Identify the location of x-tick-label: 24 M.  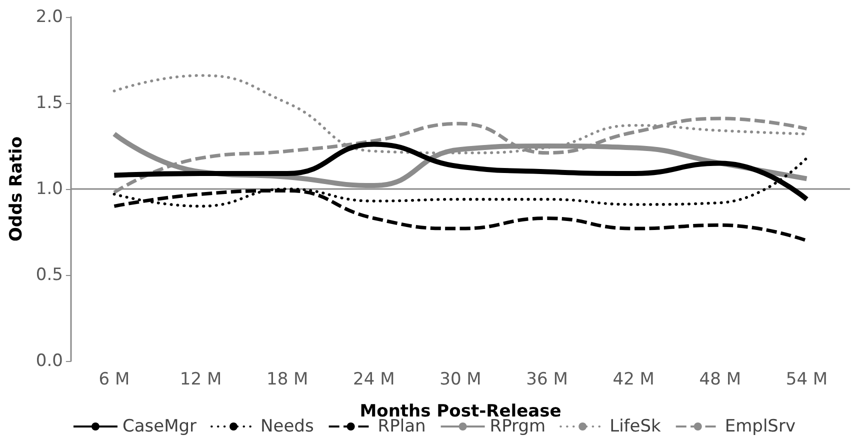
(374, 380).